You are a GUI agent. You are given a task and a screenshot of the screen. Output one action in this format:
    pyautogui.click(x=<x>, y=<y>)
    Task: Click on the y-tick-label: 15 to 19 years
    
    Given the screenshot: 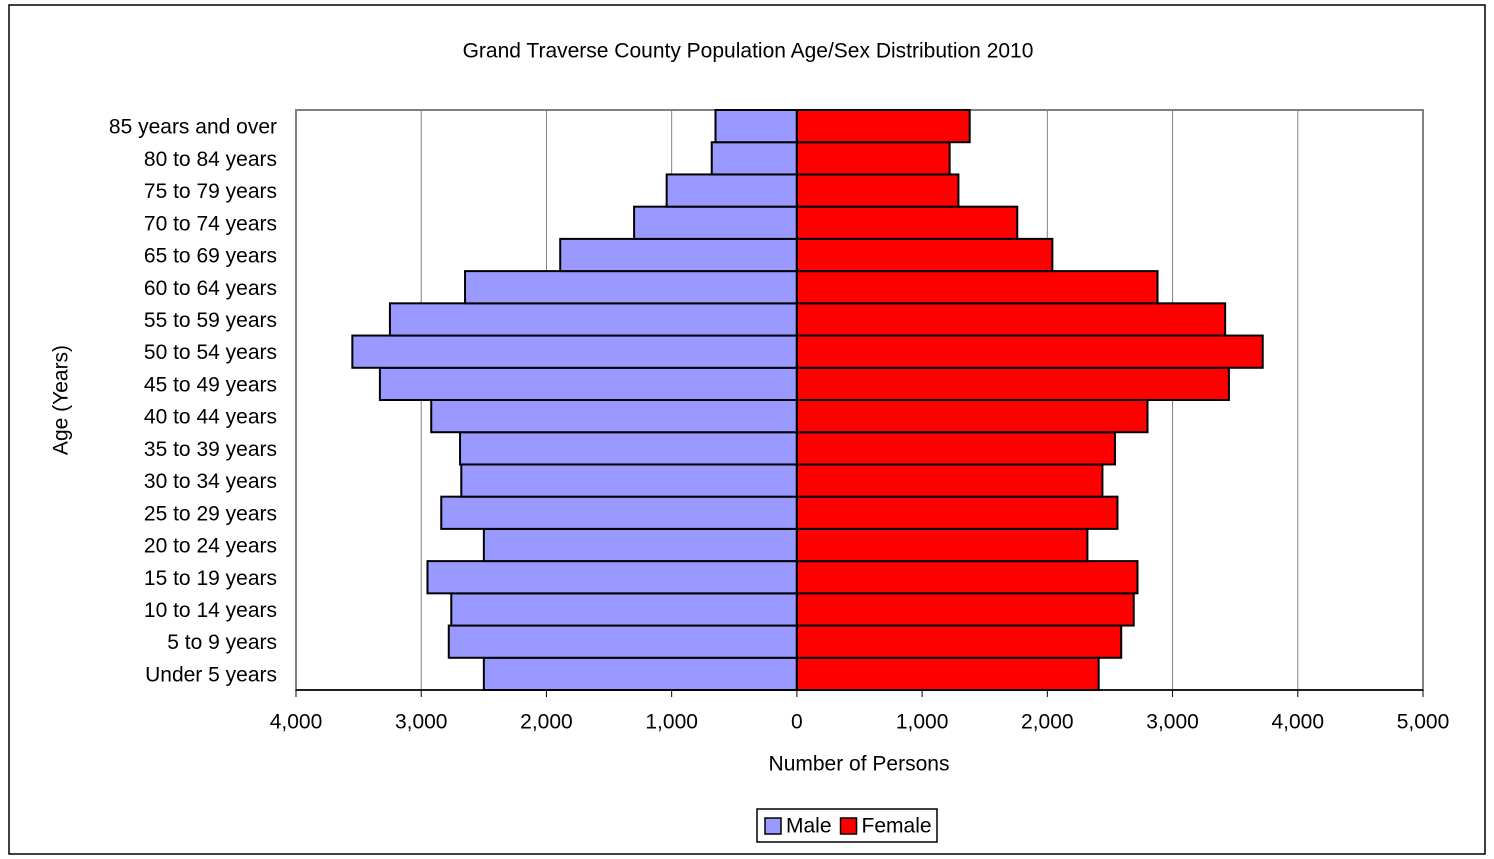 What is the action you would take?
    pyautogui.click(x=210, y=578)
    